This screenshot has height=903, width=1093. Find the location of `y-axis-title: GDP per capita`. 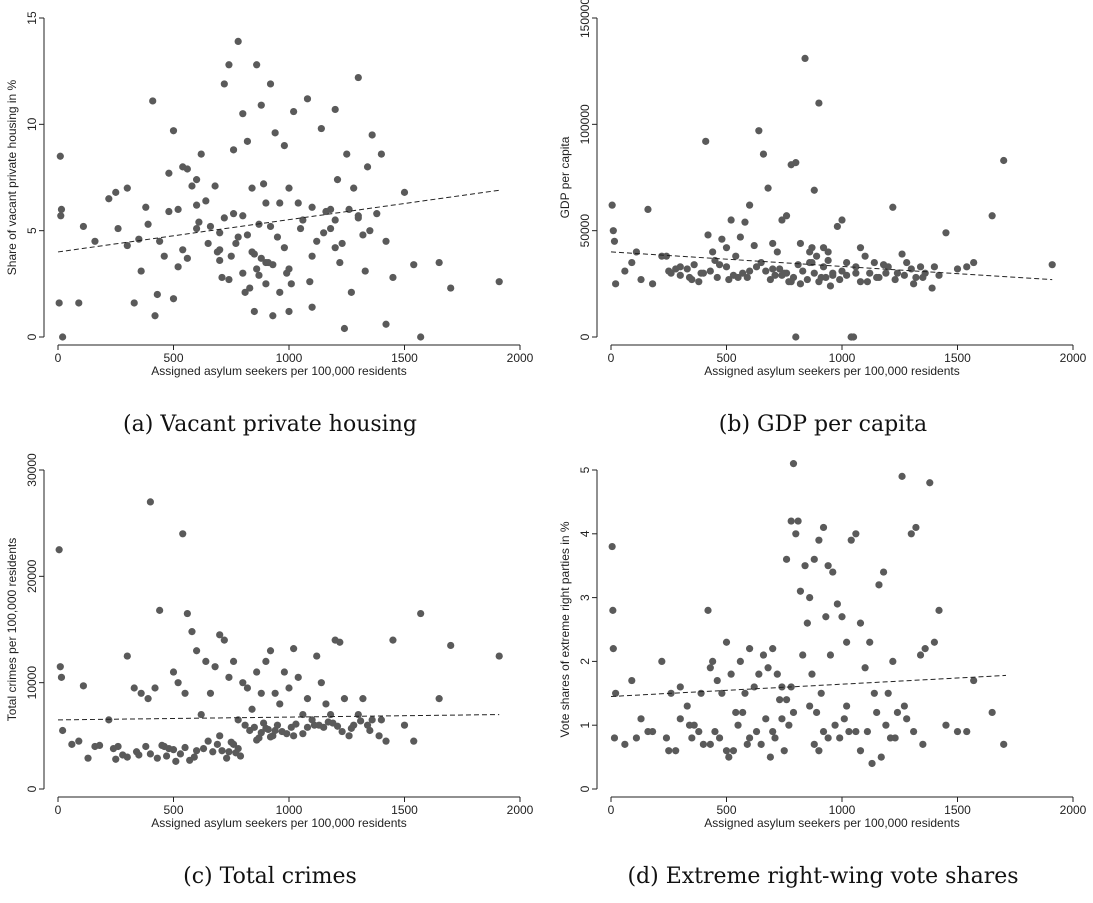

y-axis-title: GDP per capita is located at coordinates (565, 177).